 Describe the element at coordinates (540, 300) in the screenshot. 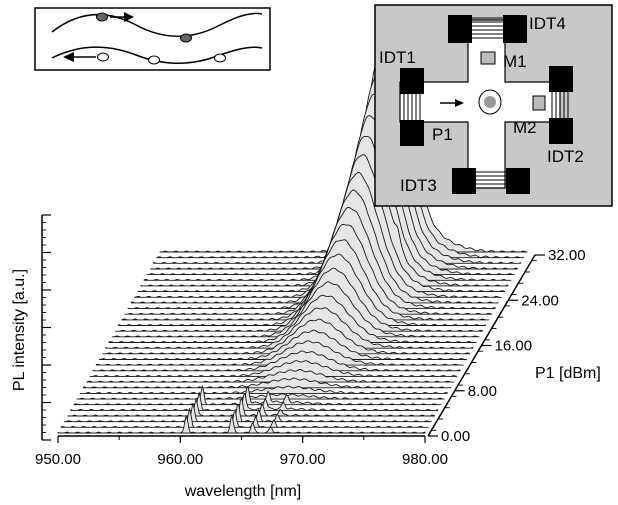

I see `depth-tick-label: 24.00` at that location.